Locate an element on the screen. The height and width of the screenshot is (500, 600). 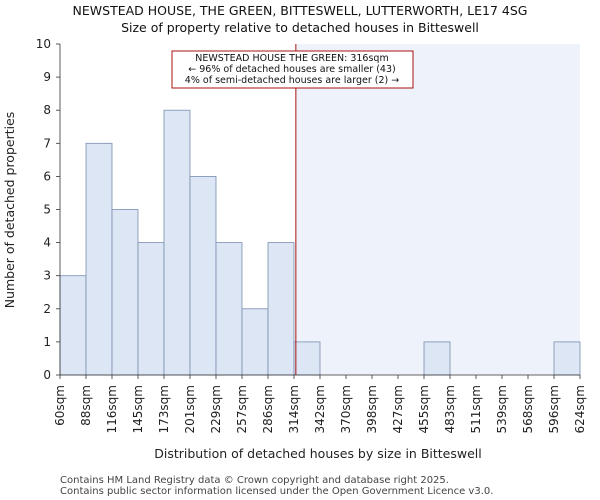
y-tick-label: 8 is located at coordinates (47, 110).